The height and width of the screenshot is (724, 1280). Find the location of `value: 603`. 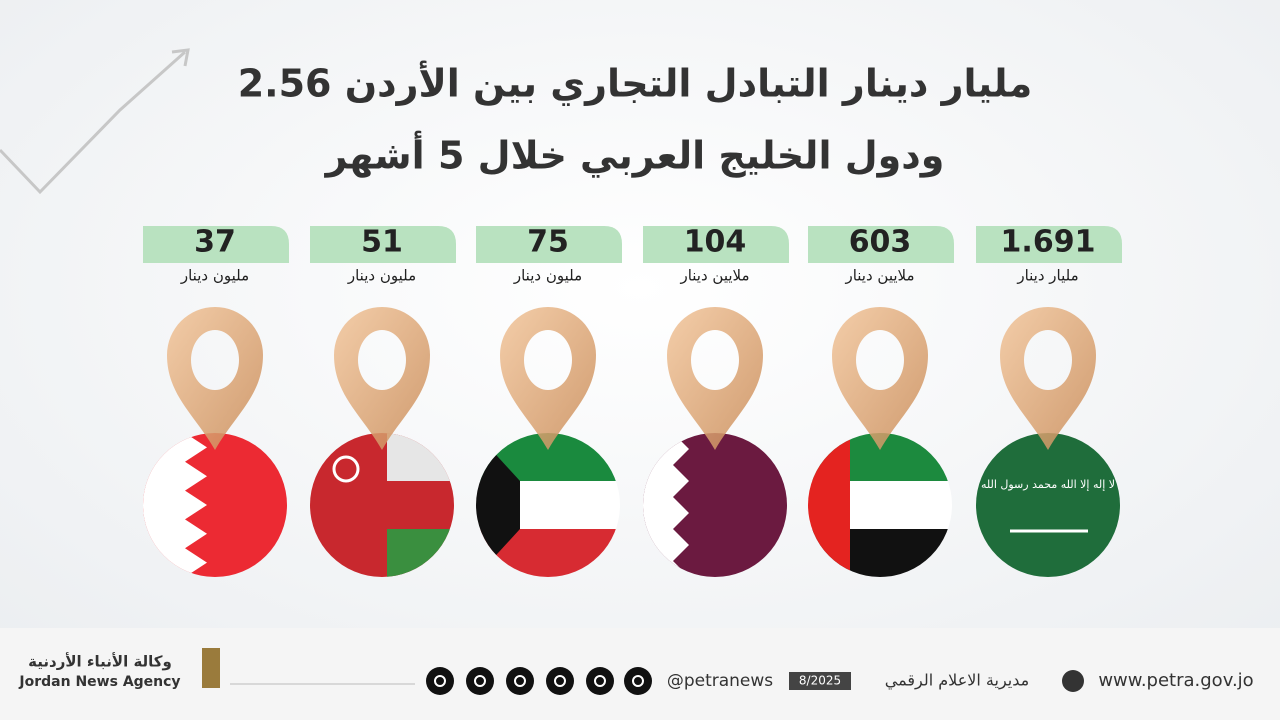

value: 603 is located at coordinates (880, 242).